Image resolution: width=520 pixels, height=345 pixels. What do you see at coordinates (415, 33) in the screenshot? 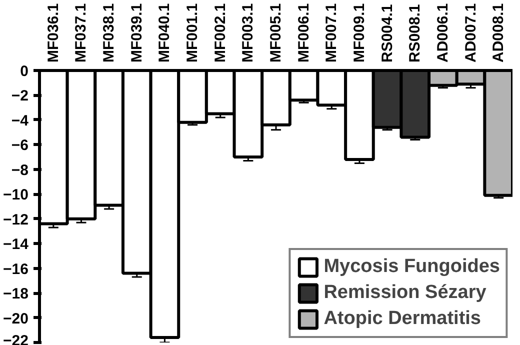
I see `x-tick-label: RS008.1` at bounding box center [415, 33].